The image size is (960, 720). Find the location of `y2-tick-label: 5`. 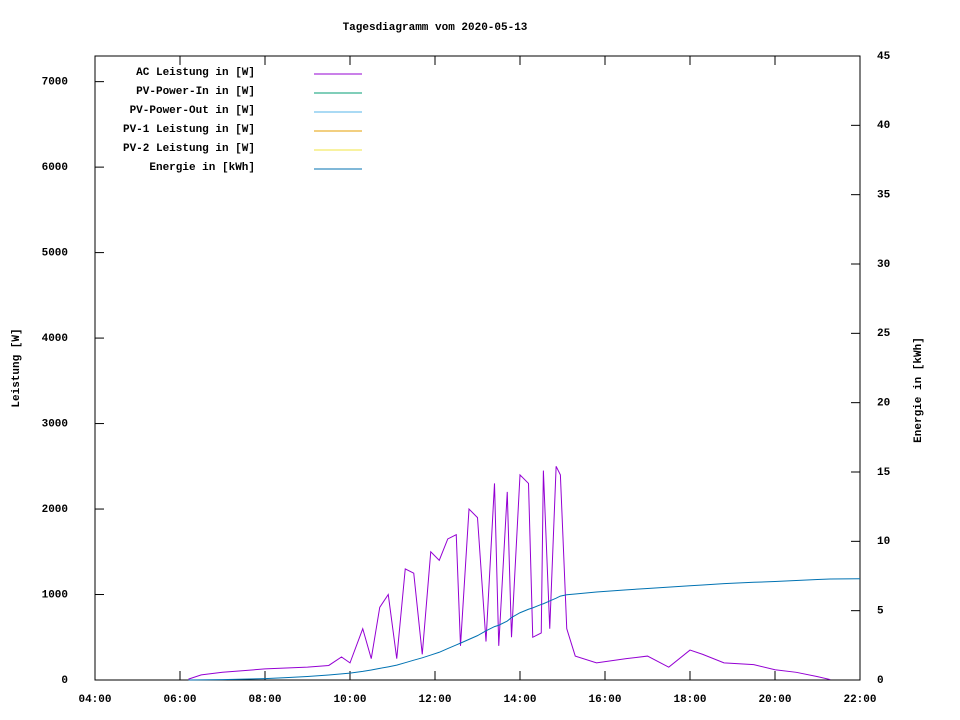

y2-tick-label: 5 is located at coordinates (880, 612).